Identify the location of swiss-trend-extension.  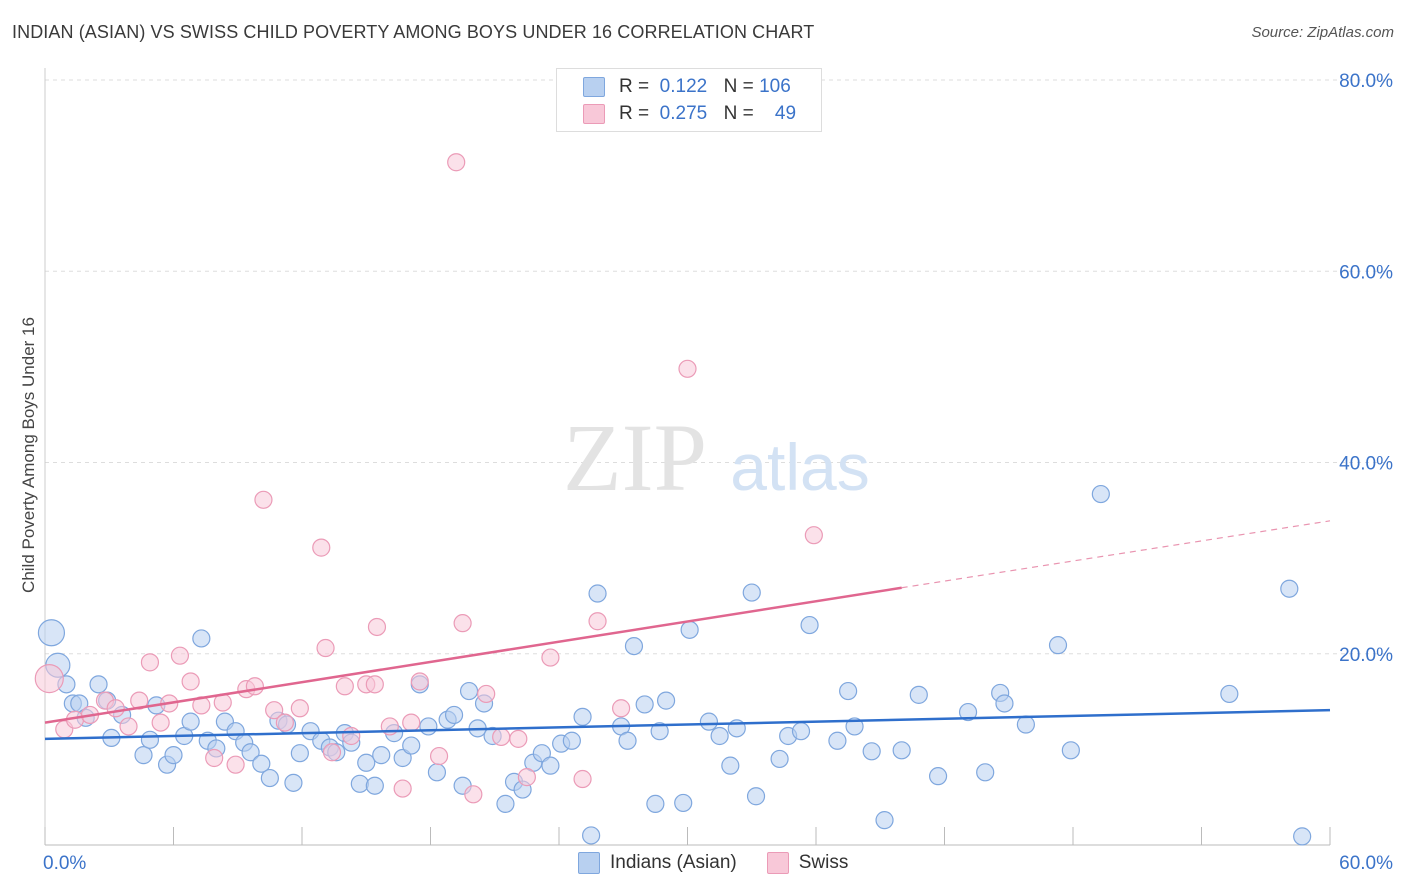
(1116, 554).